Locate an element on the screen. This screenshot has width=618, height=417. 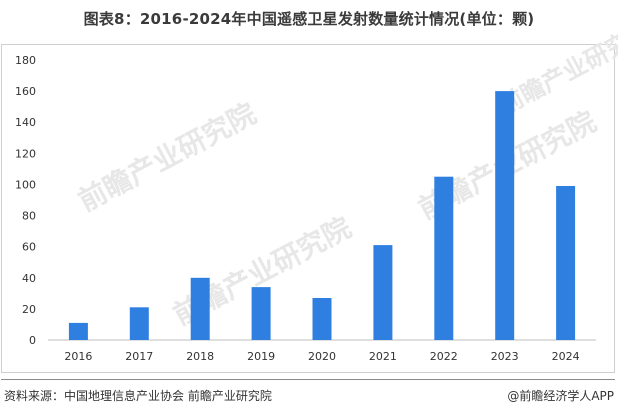
bar-2021 is located at coordinates (383, 292).